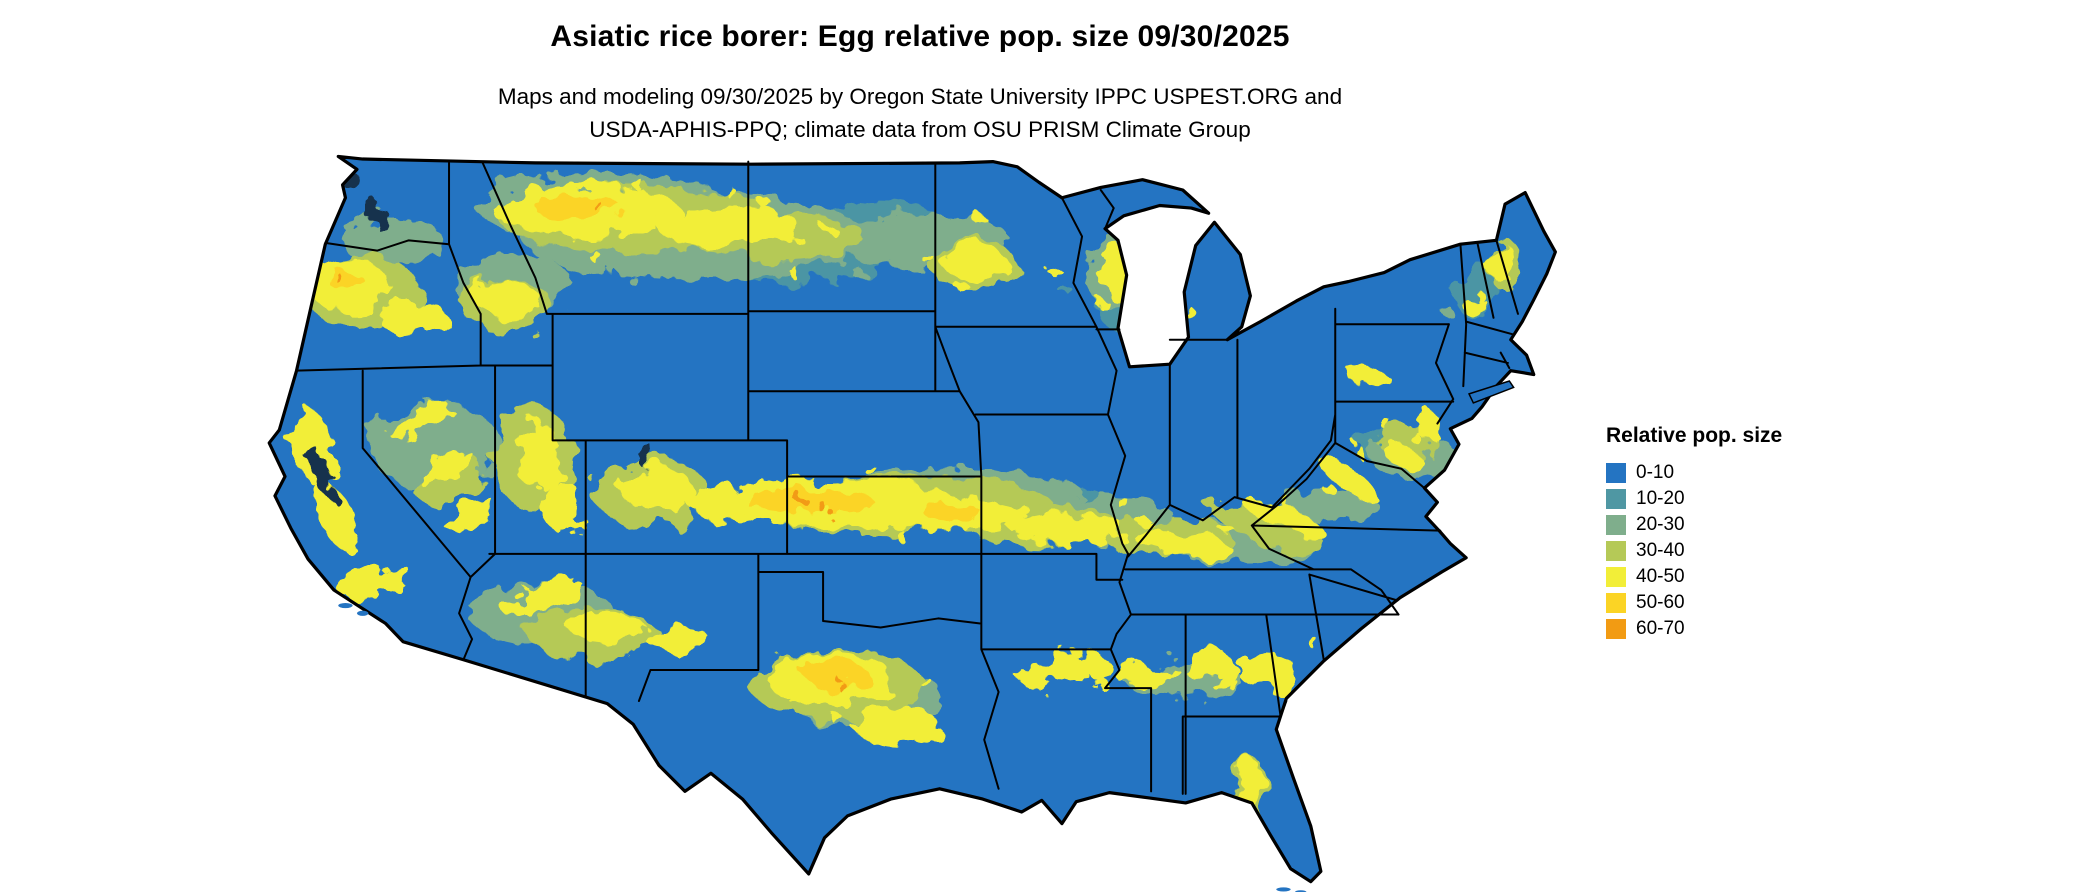 The width and height of the screenshot is (2100, 892). I want to click on legend-label: 20-30, so click(1660, 524).